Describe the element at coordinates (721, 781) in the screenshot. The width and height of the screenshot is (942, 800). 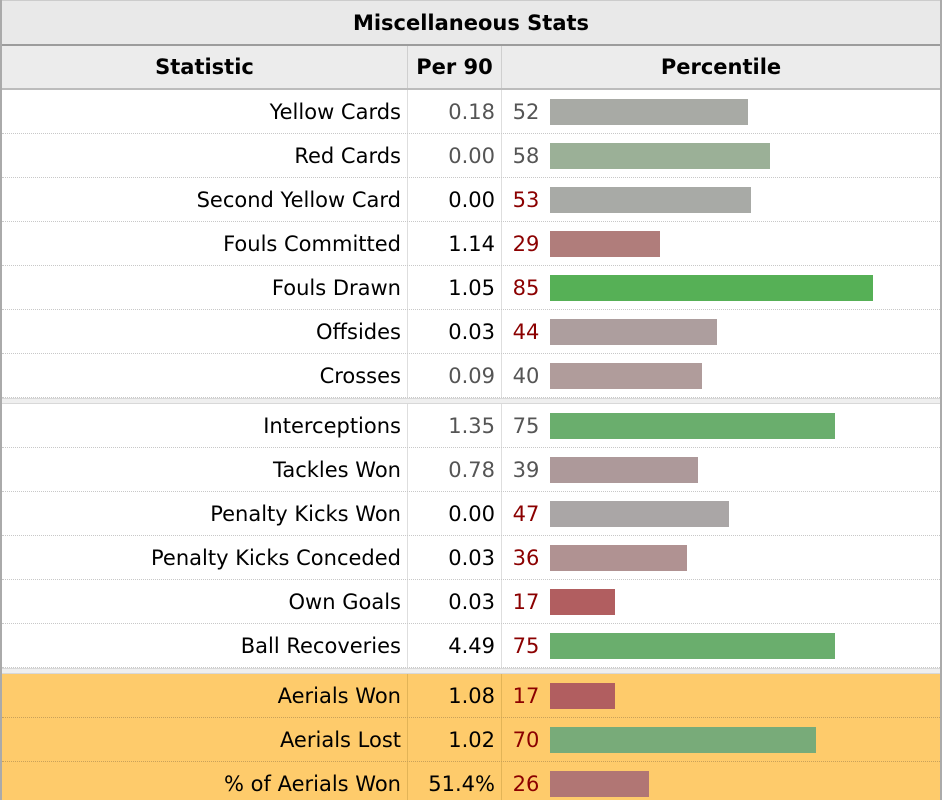
I see `percentile-cell: 26` at that location.